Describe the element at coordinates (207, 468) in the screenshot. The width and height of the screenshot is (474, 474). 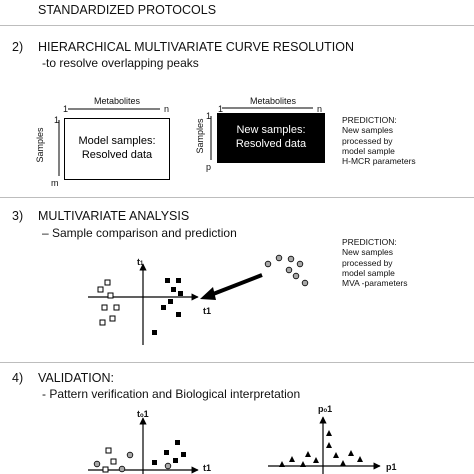
I see `validation-score-x-label: t1` at that location.